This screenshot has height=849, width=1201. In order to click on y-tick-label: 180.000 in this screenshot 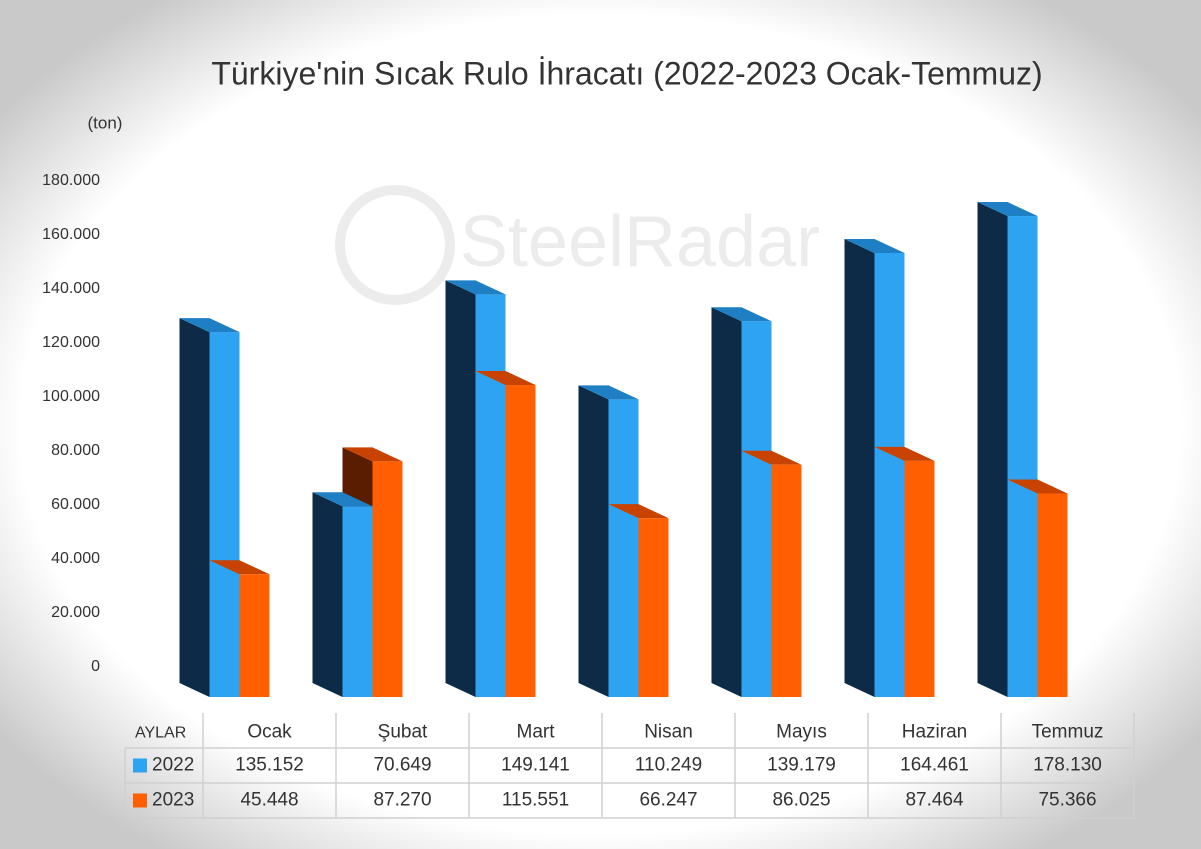, I will do `click(71, 180)`.